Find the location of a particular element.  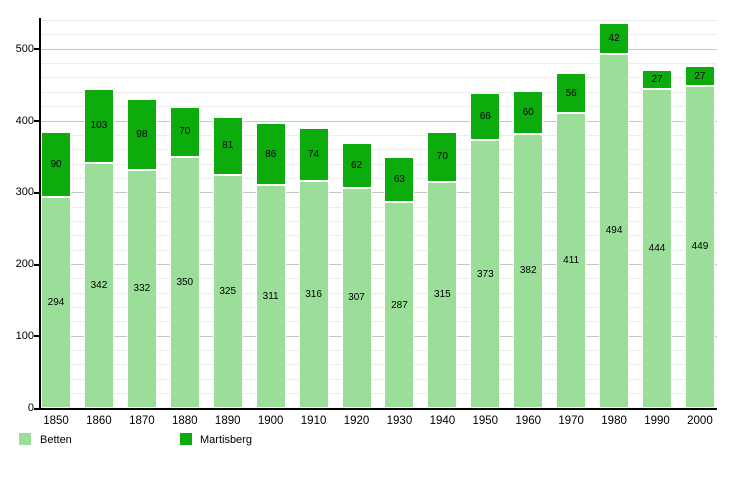

x-axis-line is located at coordinates (375, 409).